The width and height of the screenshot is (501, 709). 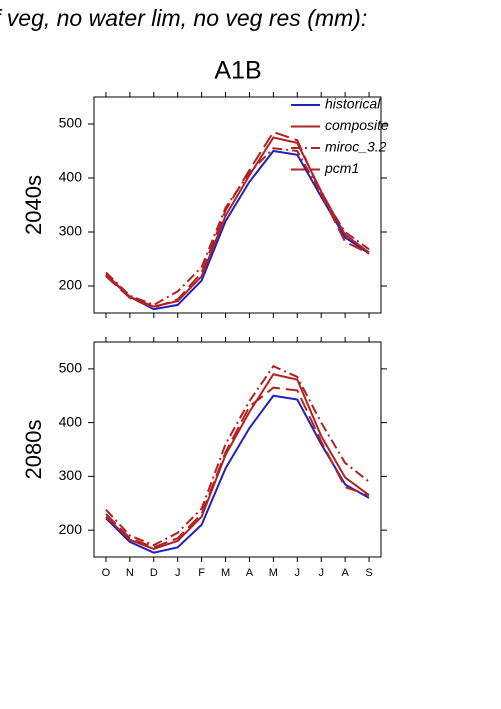 I want to click on legend-label: pcm1, so click(x=341, y=168).